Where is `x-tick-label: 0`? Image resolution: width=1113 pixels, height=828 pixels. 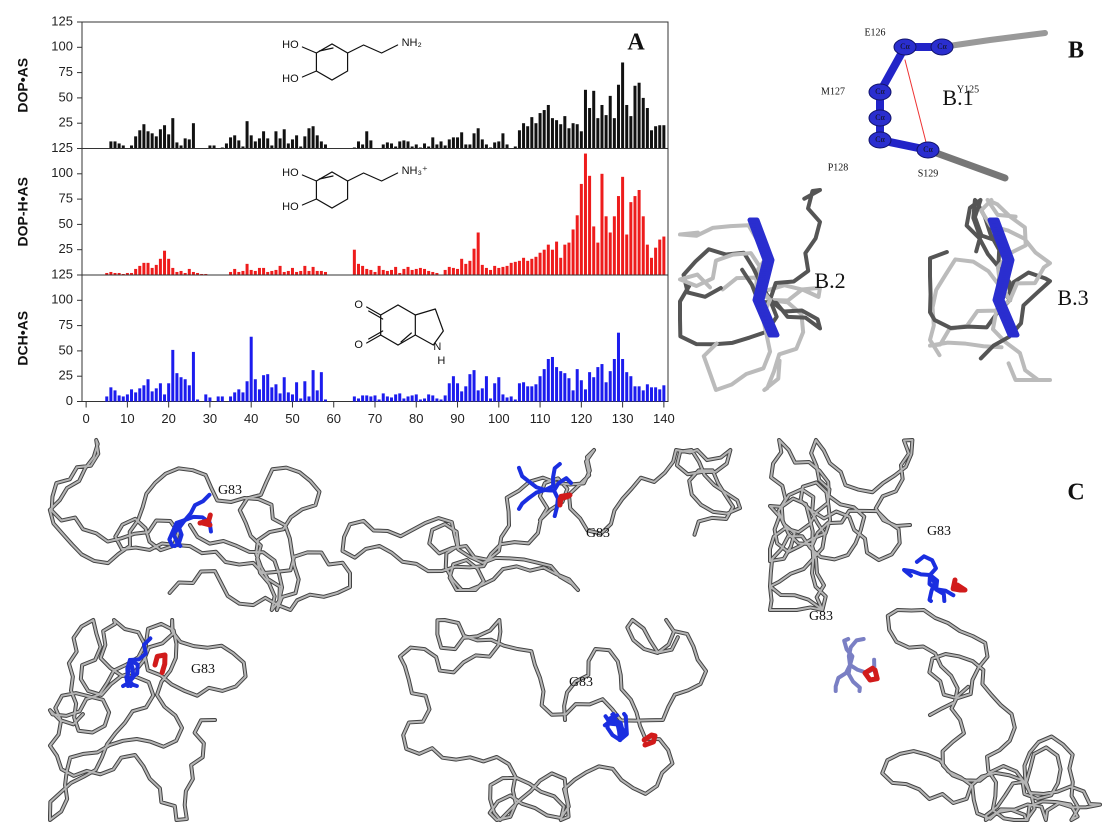
x-tick-label: 0 is located at coordinates (86, 418).